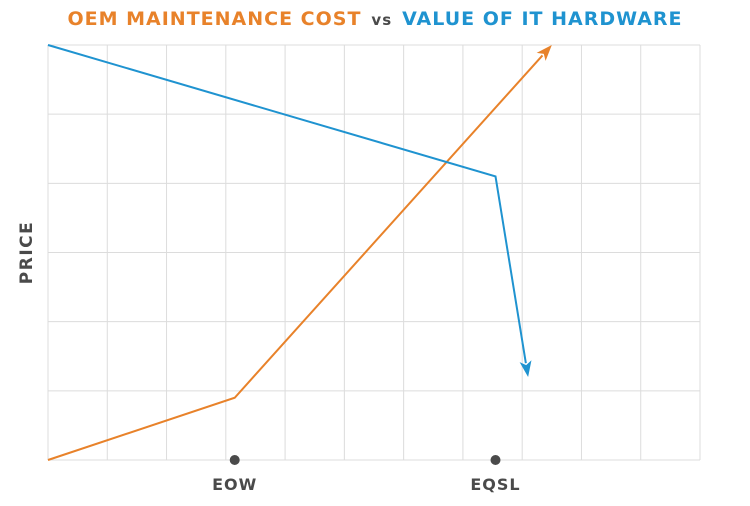 The image size is (750, 506). I want to click on title-vs: vs, so click(382, 20).